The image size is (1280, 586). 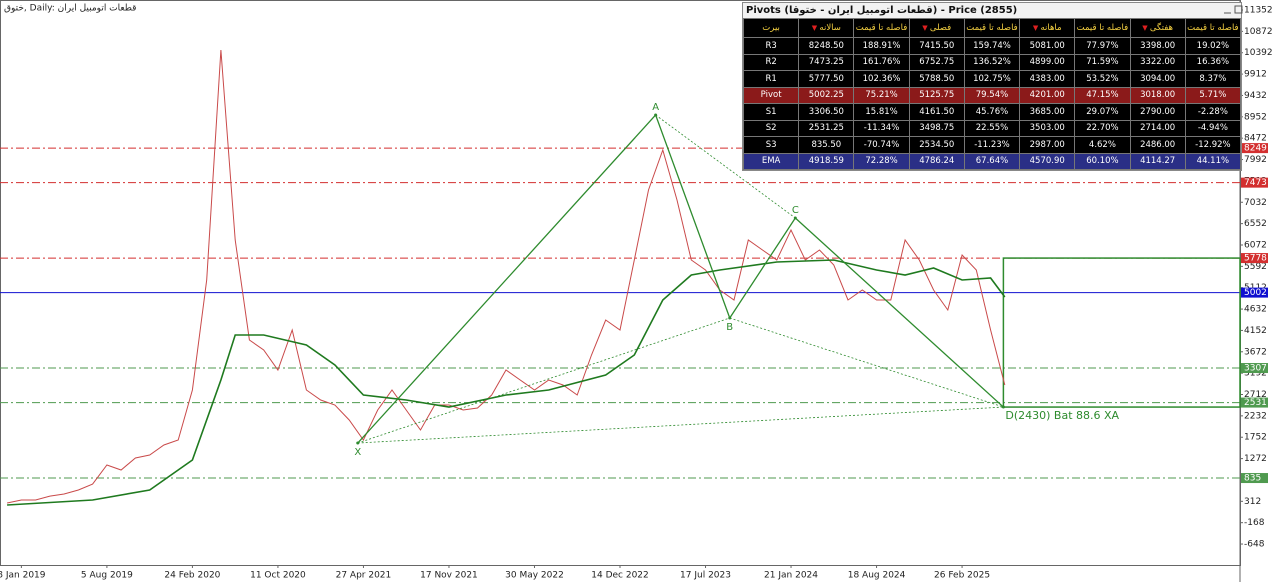 I want to click on table-cell: 22.55%, so click(x=992, y=128).